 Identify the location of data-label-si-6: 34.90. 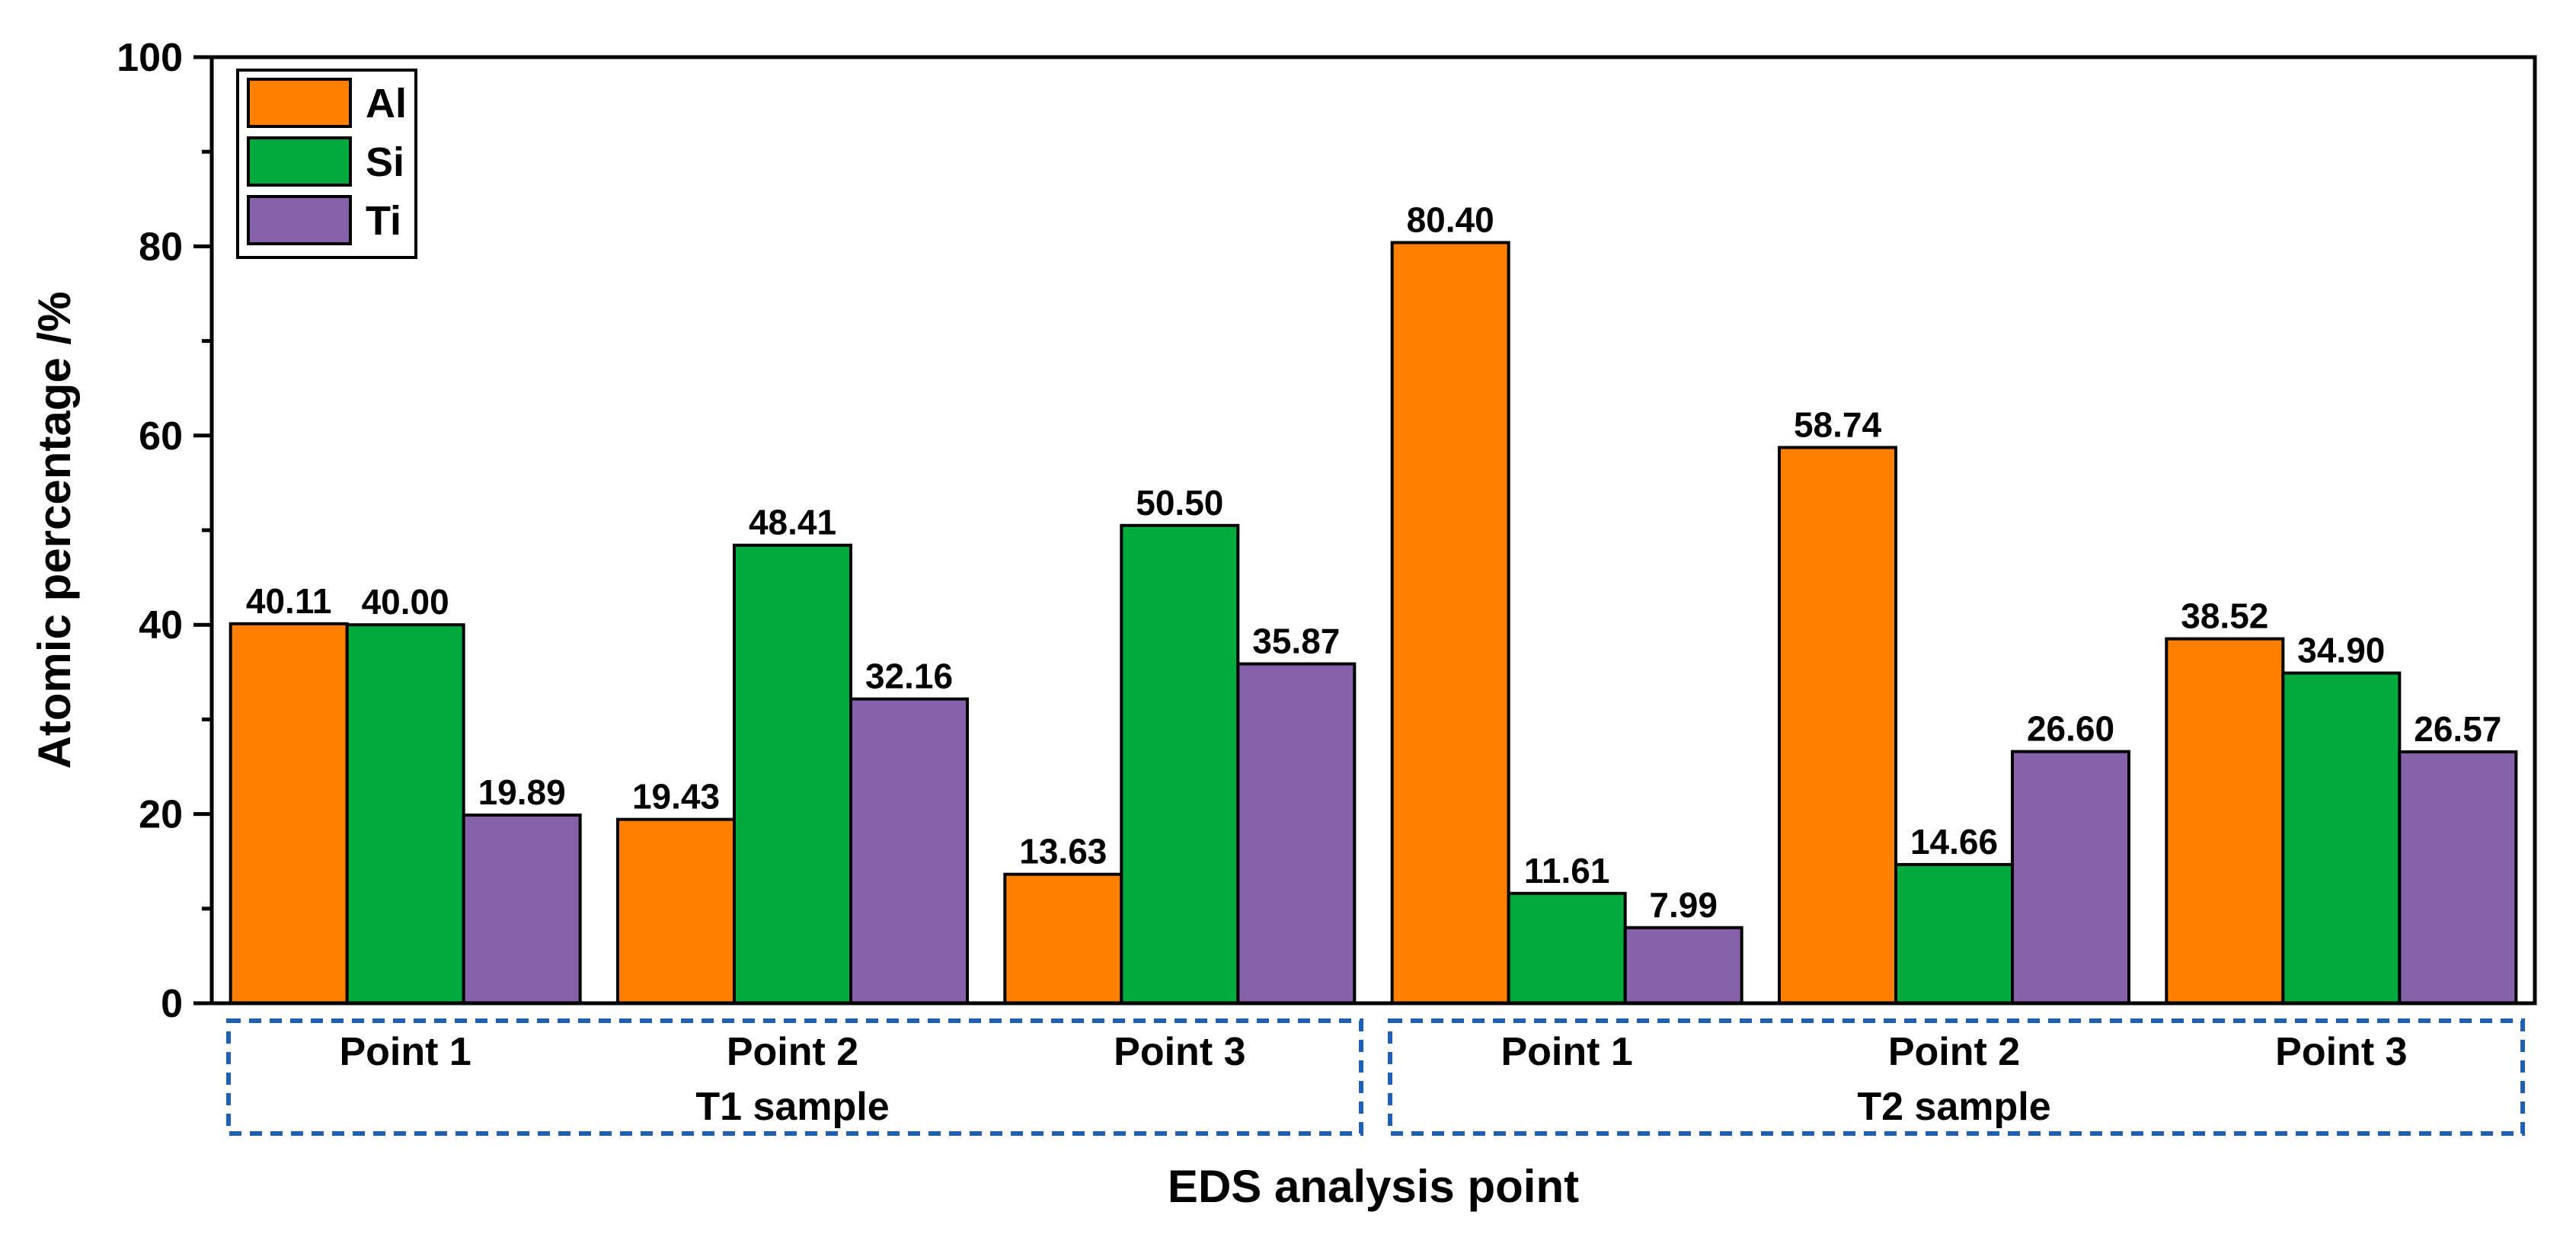
(2341, 650).